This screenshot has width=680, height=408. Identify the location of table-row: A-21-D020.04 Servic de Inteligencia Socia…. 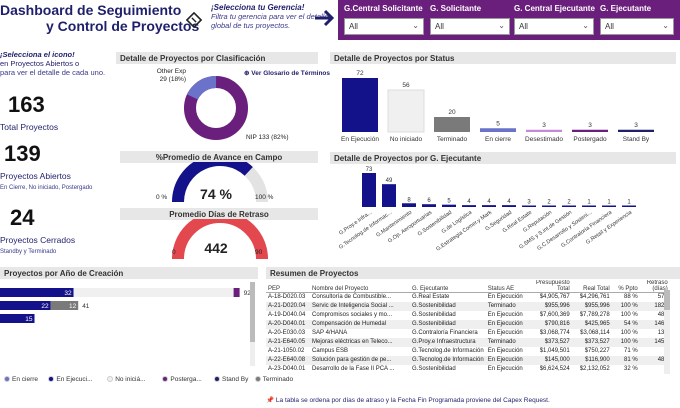
(468, 306).